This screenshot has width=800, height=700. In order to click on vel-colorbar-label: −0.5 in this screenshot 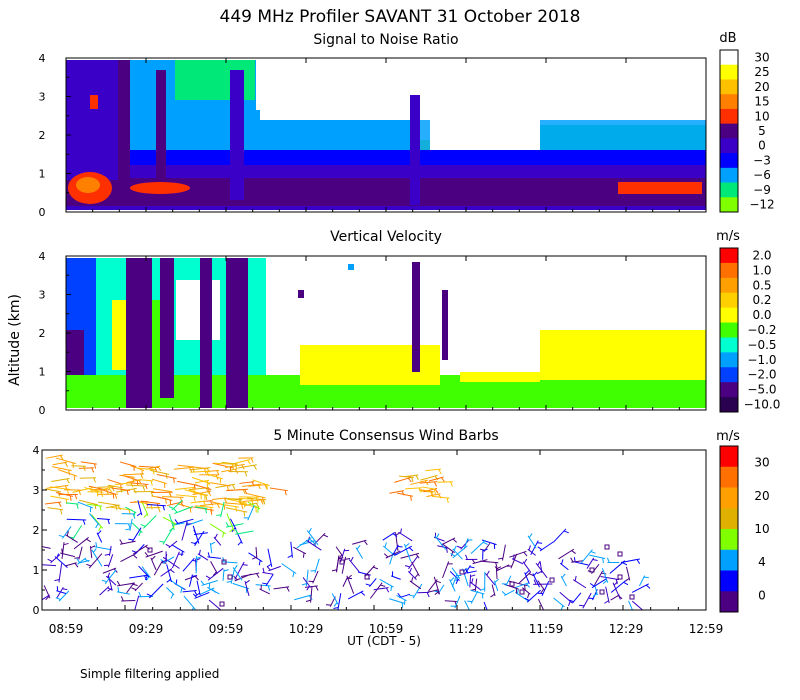, I will do `click(761, 345)`.